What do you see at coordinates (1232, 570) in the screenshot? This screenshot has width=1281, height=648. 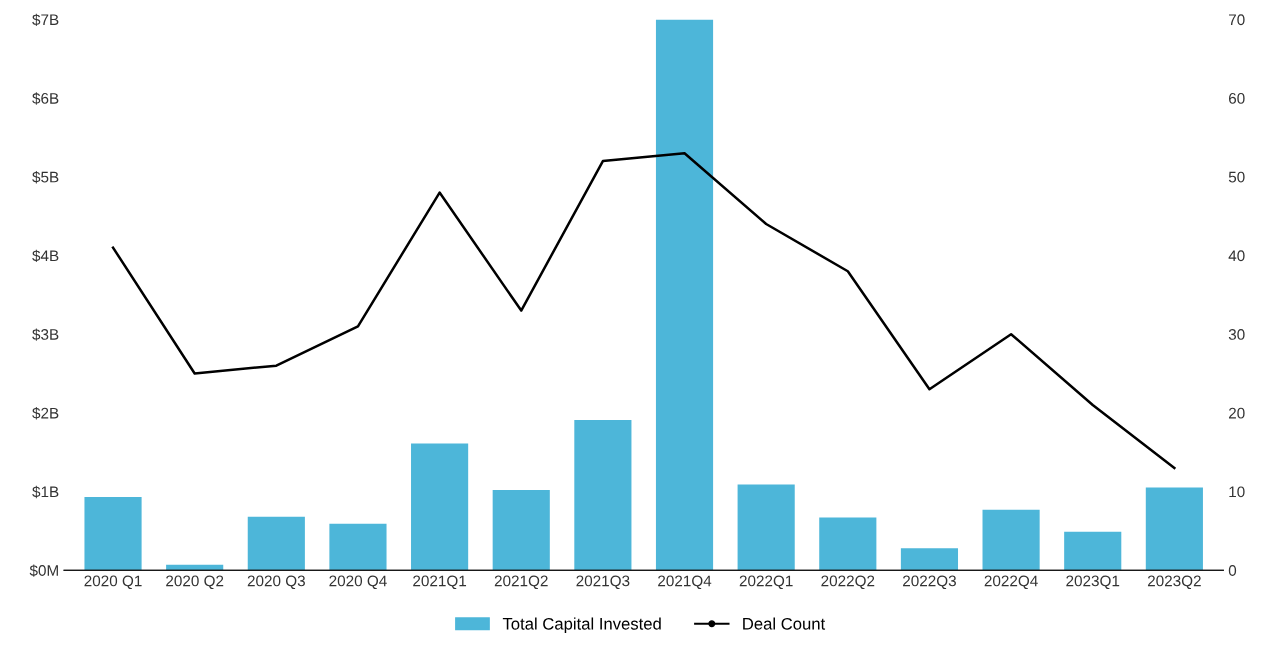 I see `y2-tick-label: 0` at bounding box center [1232, 570].